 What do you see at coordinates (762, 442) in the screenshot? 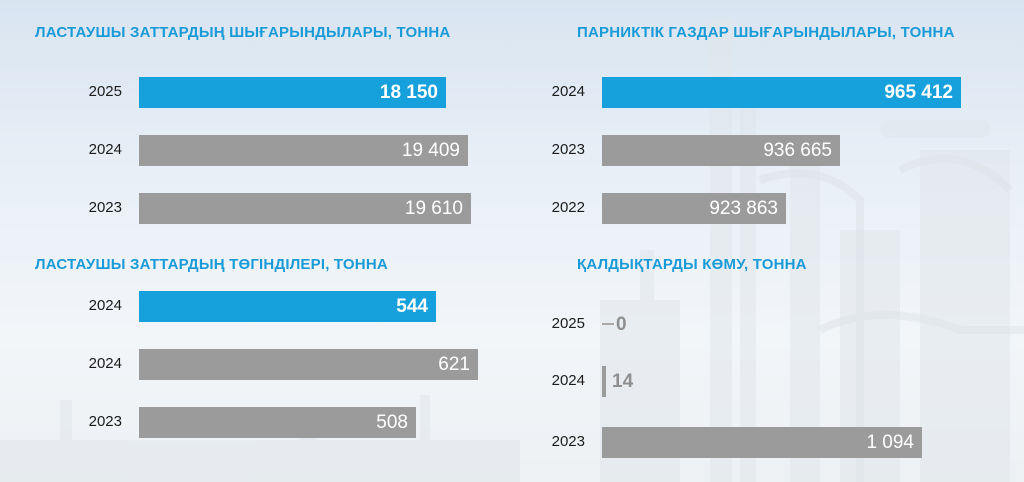
I see `bar-4-3: 1 094` at bounding box center [762, 442].